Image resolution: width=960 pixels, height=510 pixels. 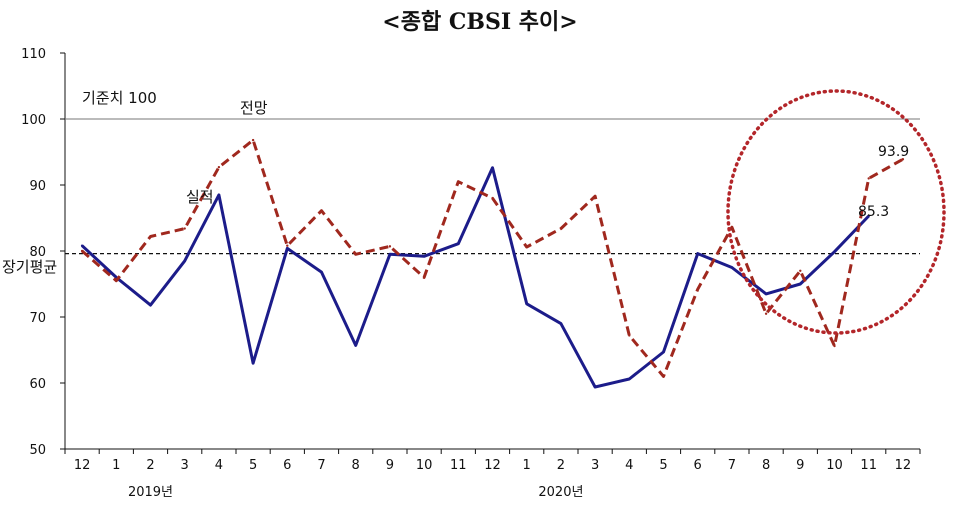 I want to click on y-tick-label: 60, so click(x=37, y=384).